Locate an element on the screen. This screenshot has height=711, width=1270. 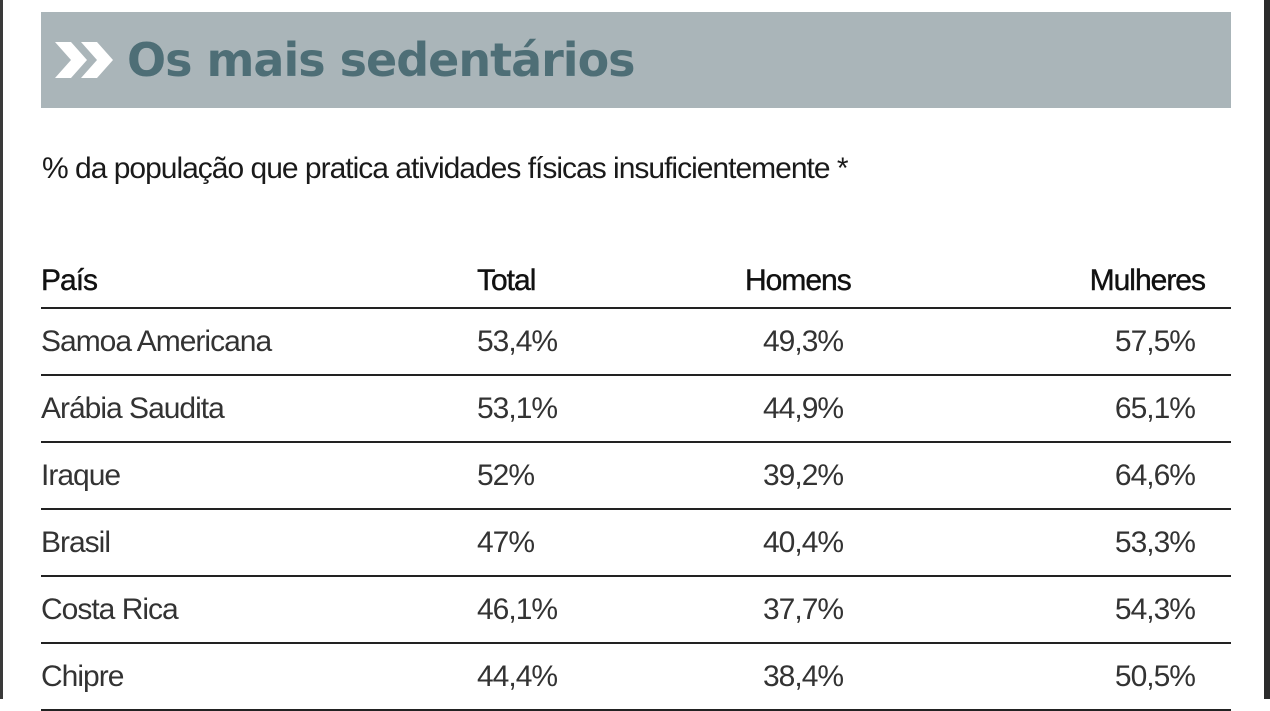
table-header-row: País Total Homens Mulheres is located at coordinates (636, 282).